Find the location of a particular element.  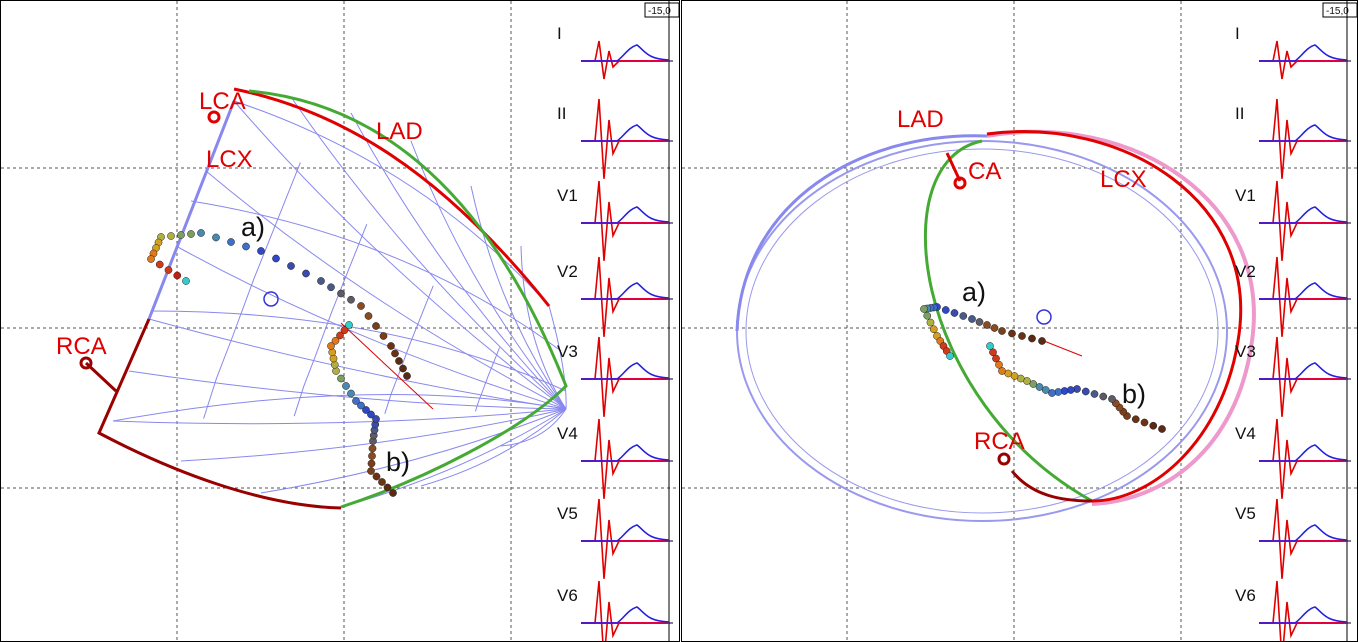

lcx-wall-segment is located at coordinates (861, 233).